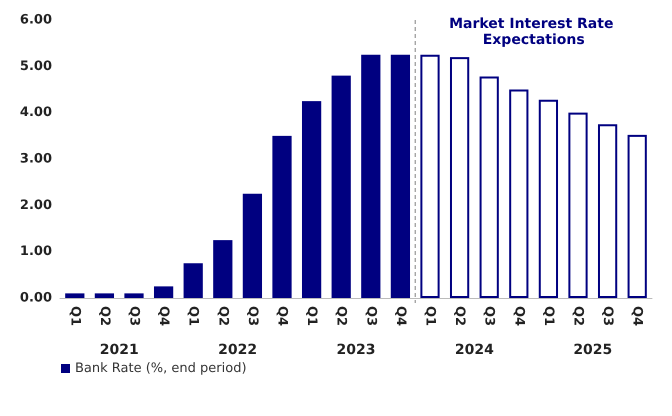 The image size is (672, 416). I want to click on annotation: Market Interest Rate Expectations, so click(533, 32).